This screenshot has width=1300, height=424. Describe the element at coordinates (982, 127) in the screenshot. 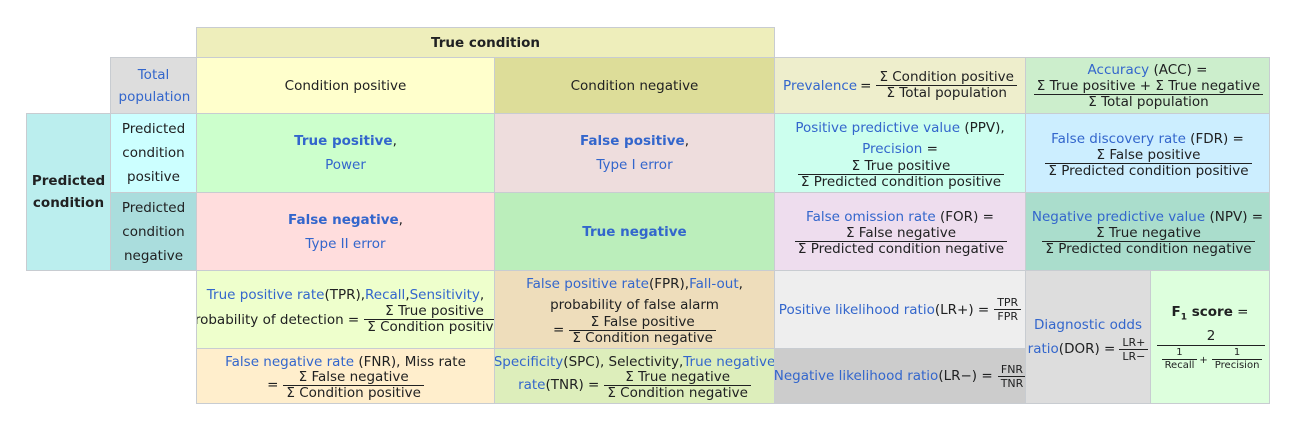

I see `ppv-abbr: (PPV),` at that location.